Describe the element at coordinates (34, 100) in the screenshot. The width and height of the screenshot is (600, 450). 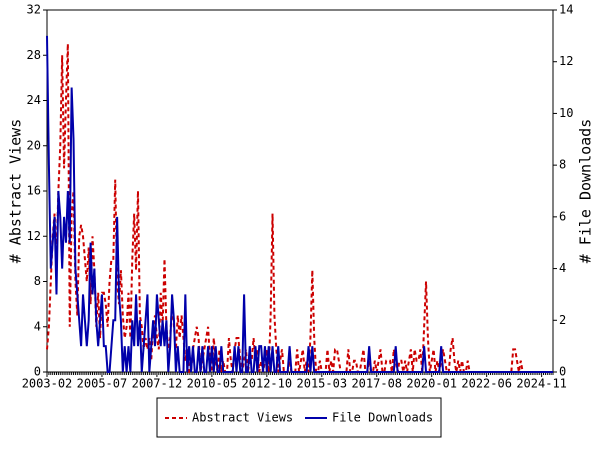
I see `y-tick-label: 24` at that location.